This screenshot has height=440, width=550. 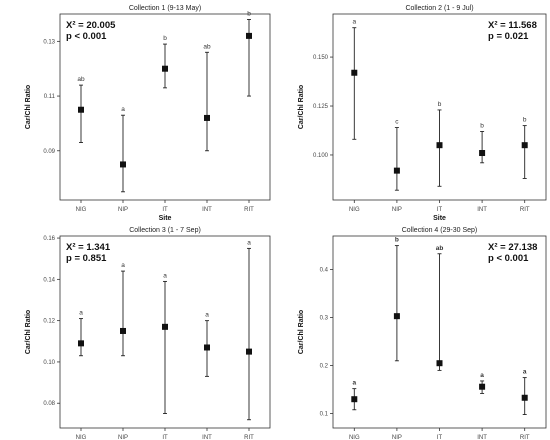 What do you see at coordinates (49, 152) in the screenshot?
I see `y-tick-label: 0.09` at bounding box center [49, 152].